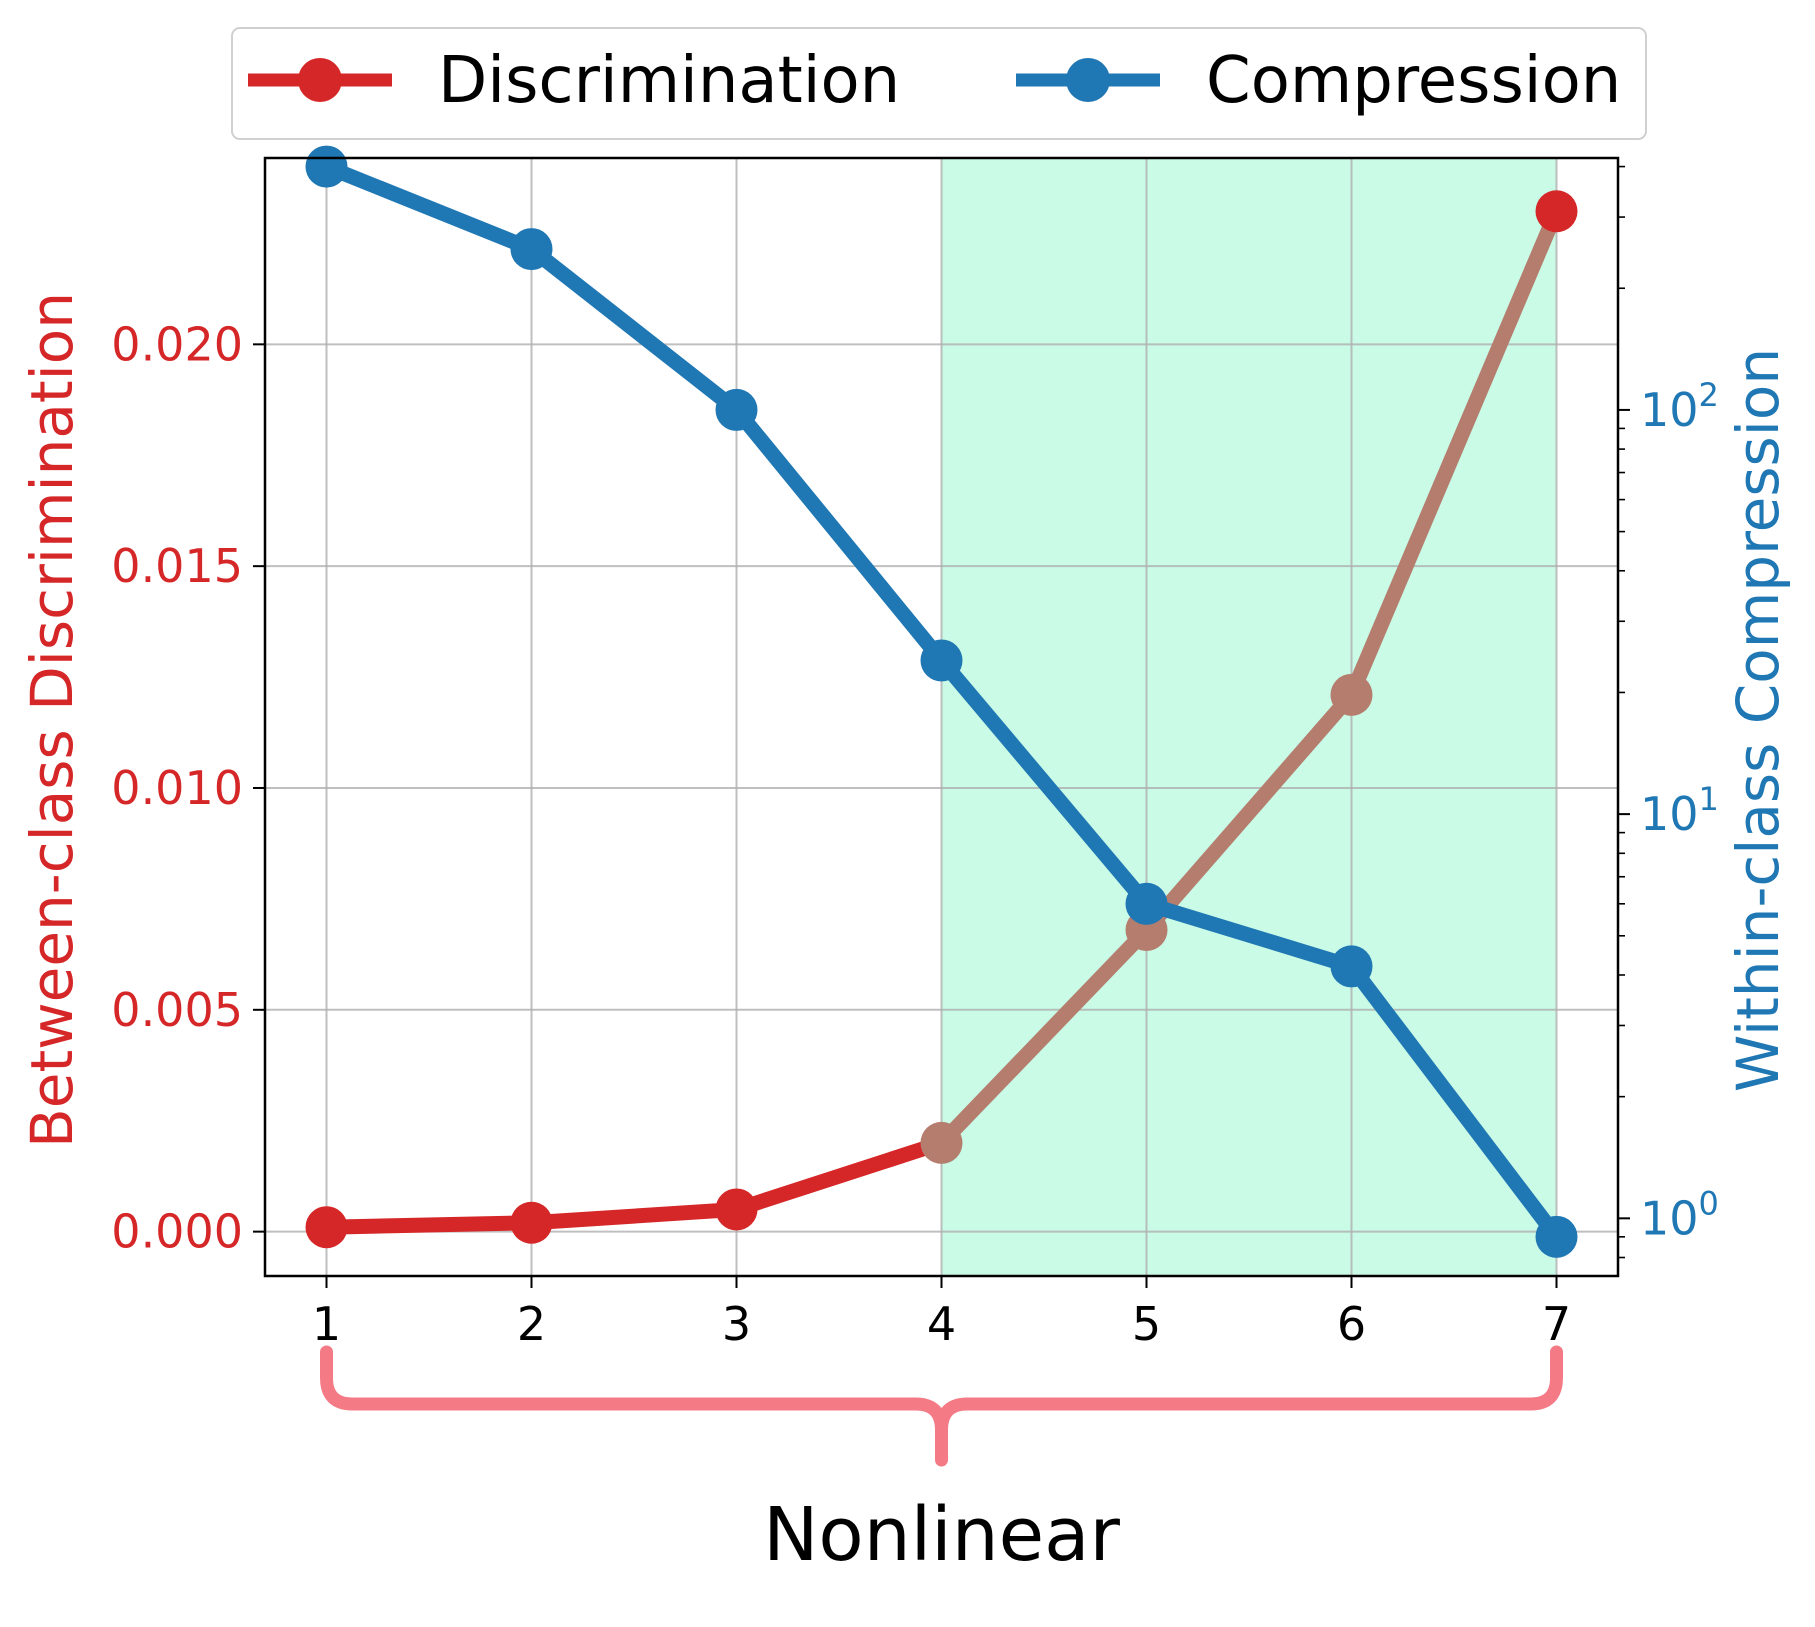 This screenshot has width=1815, height=1627. What do you see at coordinates (177, 1232) in the screenshot?
I see `y-left-tick-label-1: 0.000` at bounding box center [177, 1232].